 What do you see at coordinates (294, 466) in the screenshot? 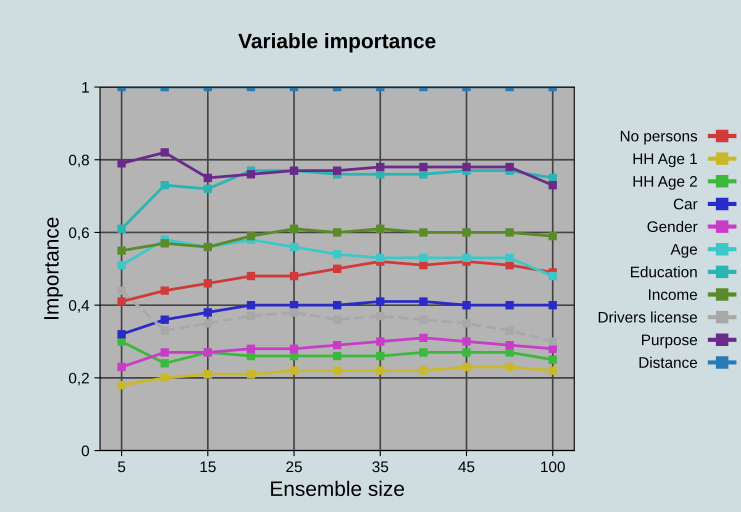
I see `x-tick-label: 25` at bounding box center [294, 466].